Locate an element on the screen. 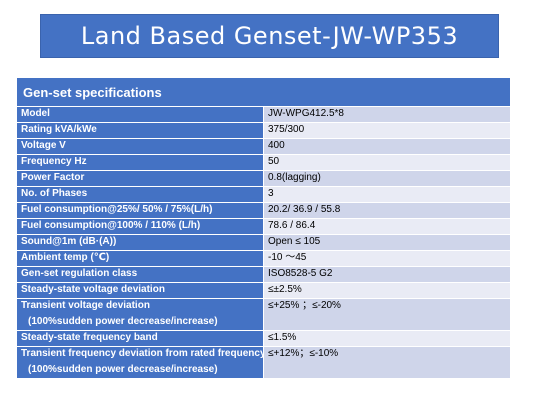 The image size is (534, 400). table-header-row: Gen-set specifications is located at coordinates (263, 92).